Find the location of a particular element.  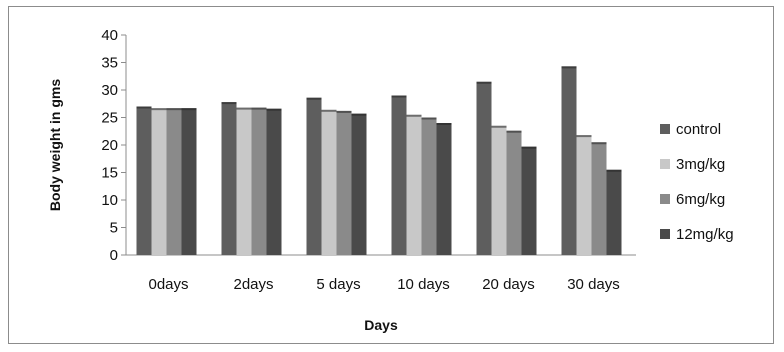

legend-label: 12mg/kg is located at coordinates (705, 234).